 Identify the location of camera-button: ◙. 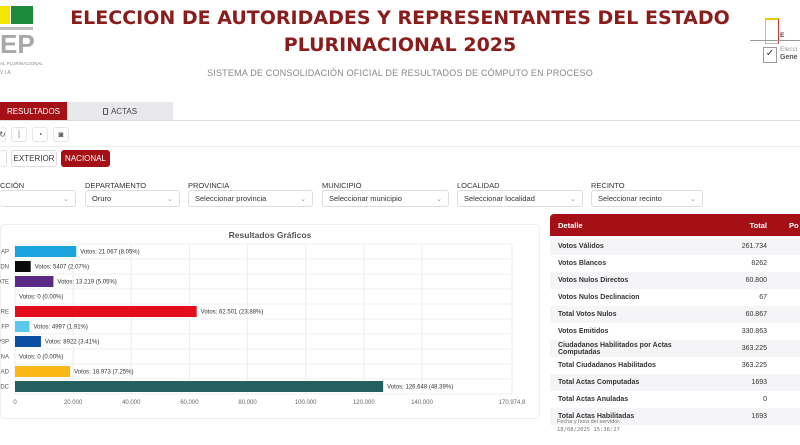
(61, 134).